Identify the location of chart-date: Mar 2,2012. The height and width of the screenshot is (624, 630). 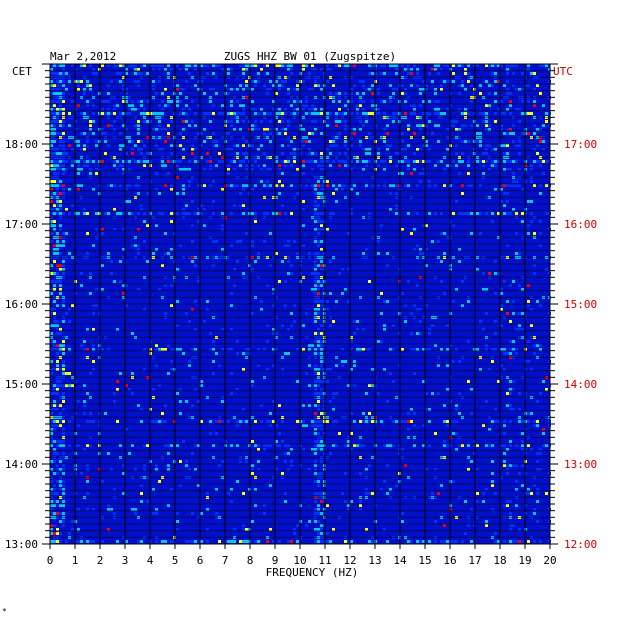
(83, 56).